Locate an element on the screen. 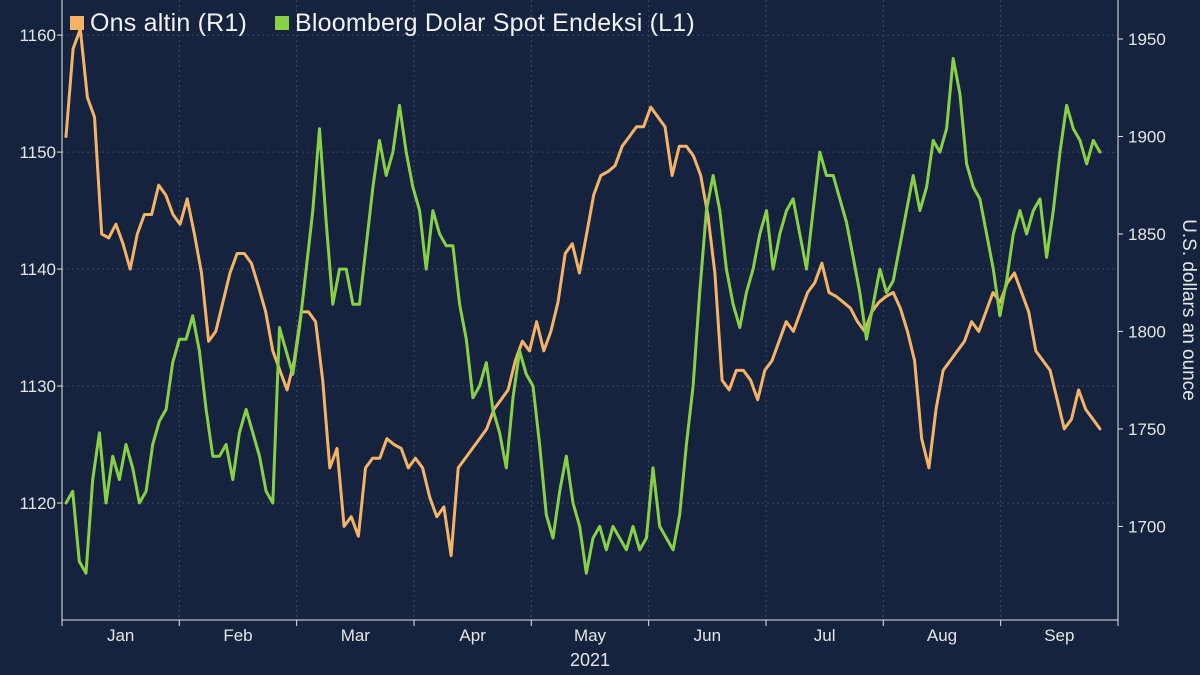 The height and width of the screenshot is (675, 1200). right-tick-label: 1850 is located at coordinates (1147, 234).